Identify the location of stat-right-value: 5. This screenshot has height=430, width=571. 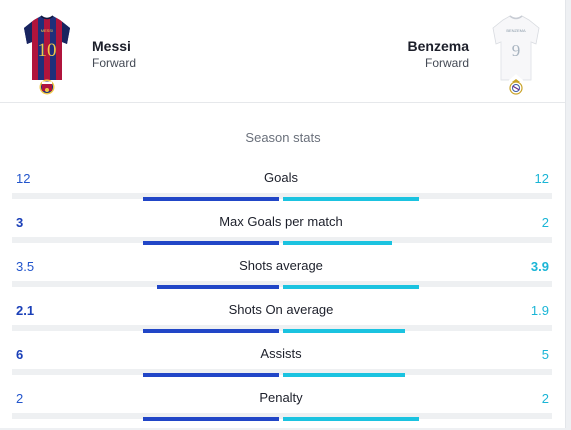
(545, 354).